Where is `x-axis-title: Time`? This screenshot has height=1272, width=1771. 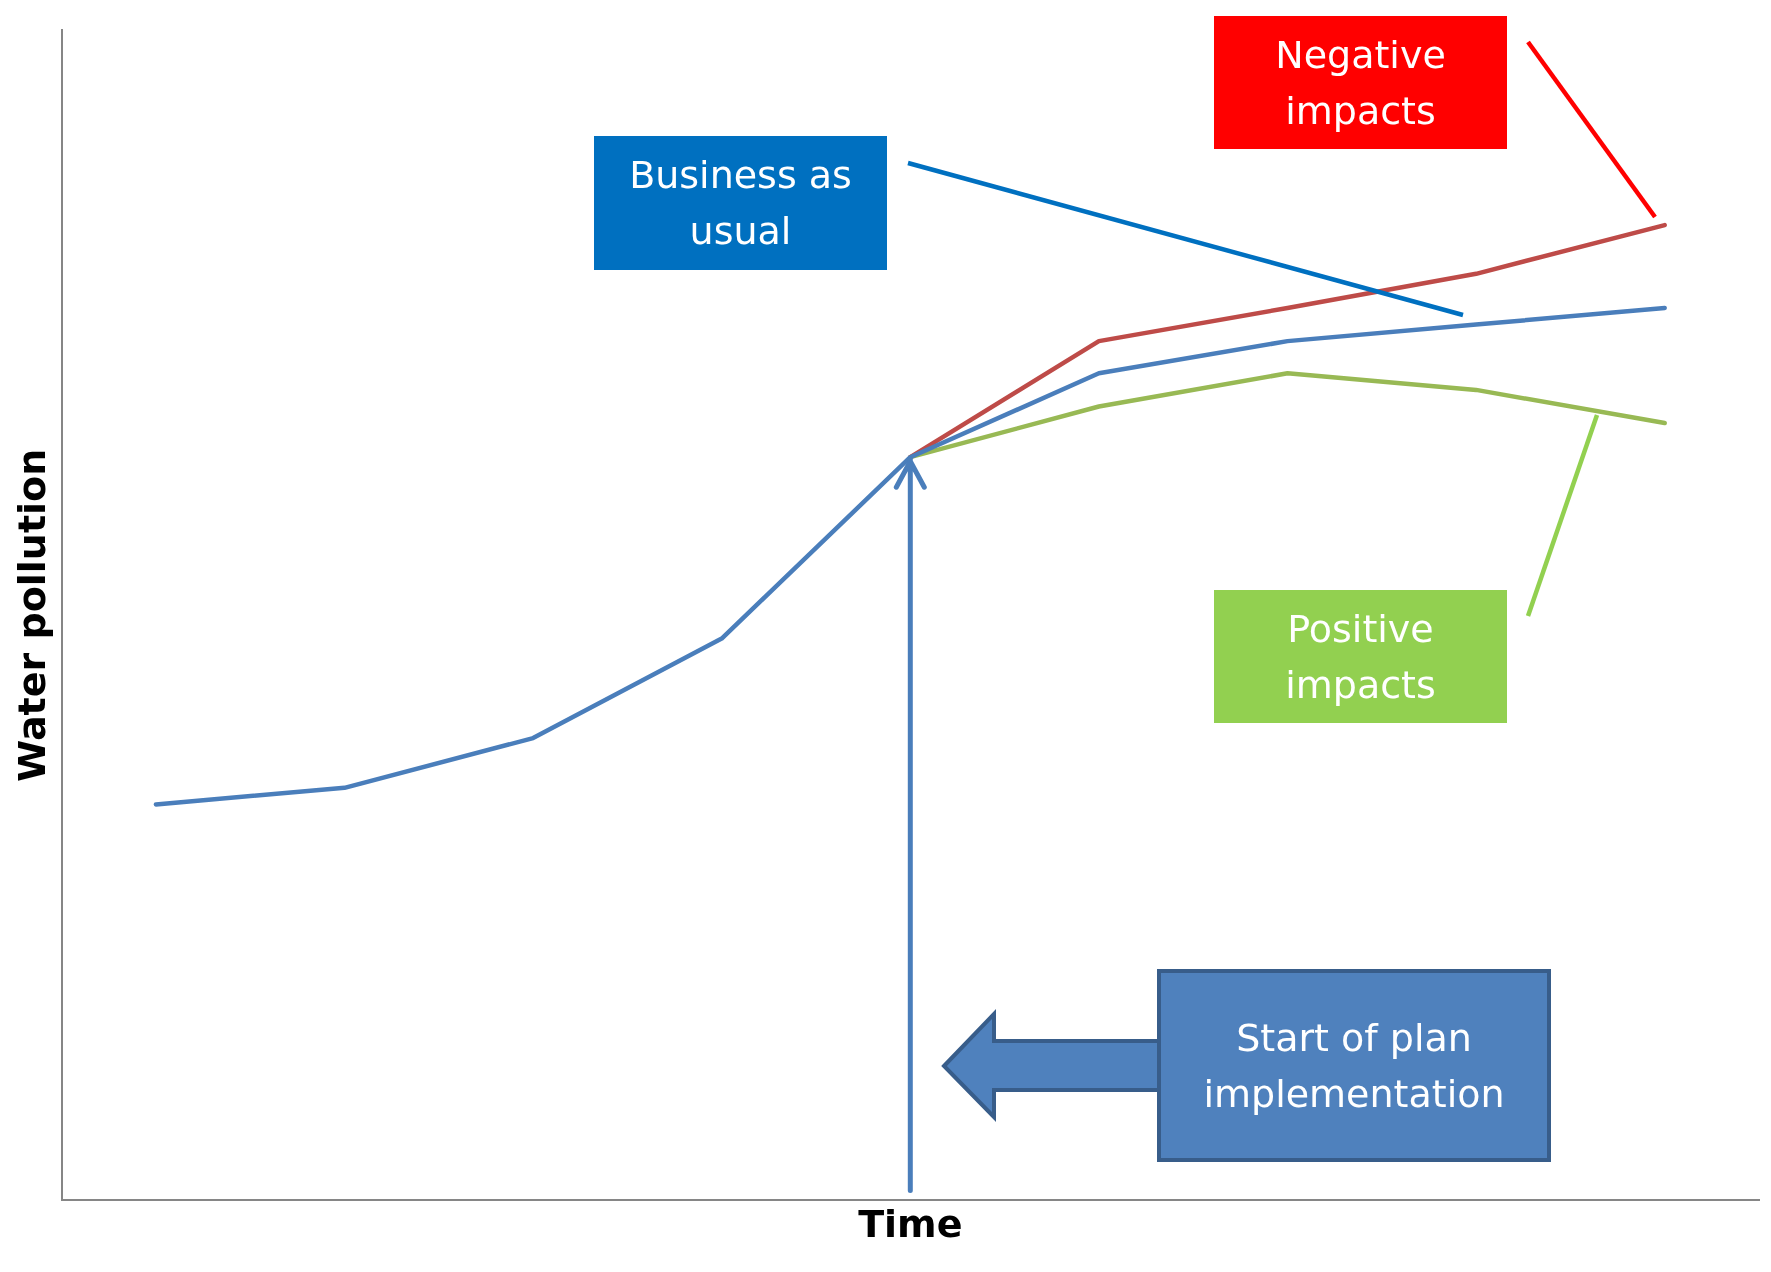 x-axis-title: Time is located at coordinates (910, 1224).